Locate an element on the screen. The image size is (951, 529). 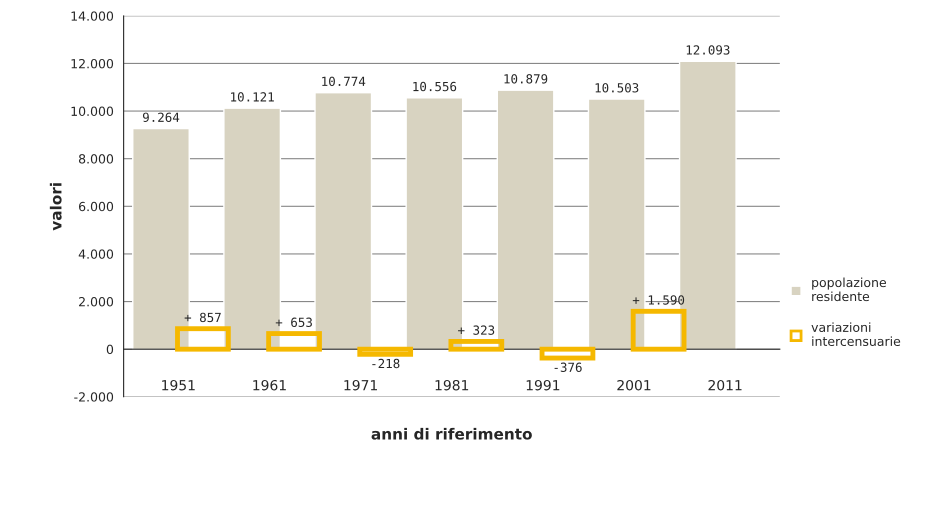
y-tick-label: 0 is located at coordinates (110, 349).